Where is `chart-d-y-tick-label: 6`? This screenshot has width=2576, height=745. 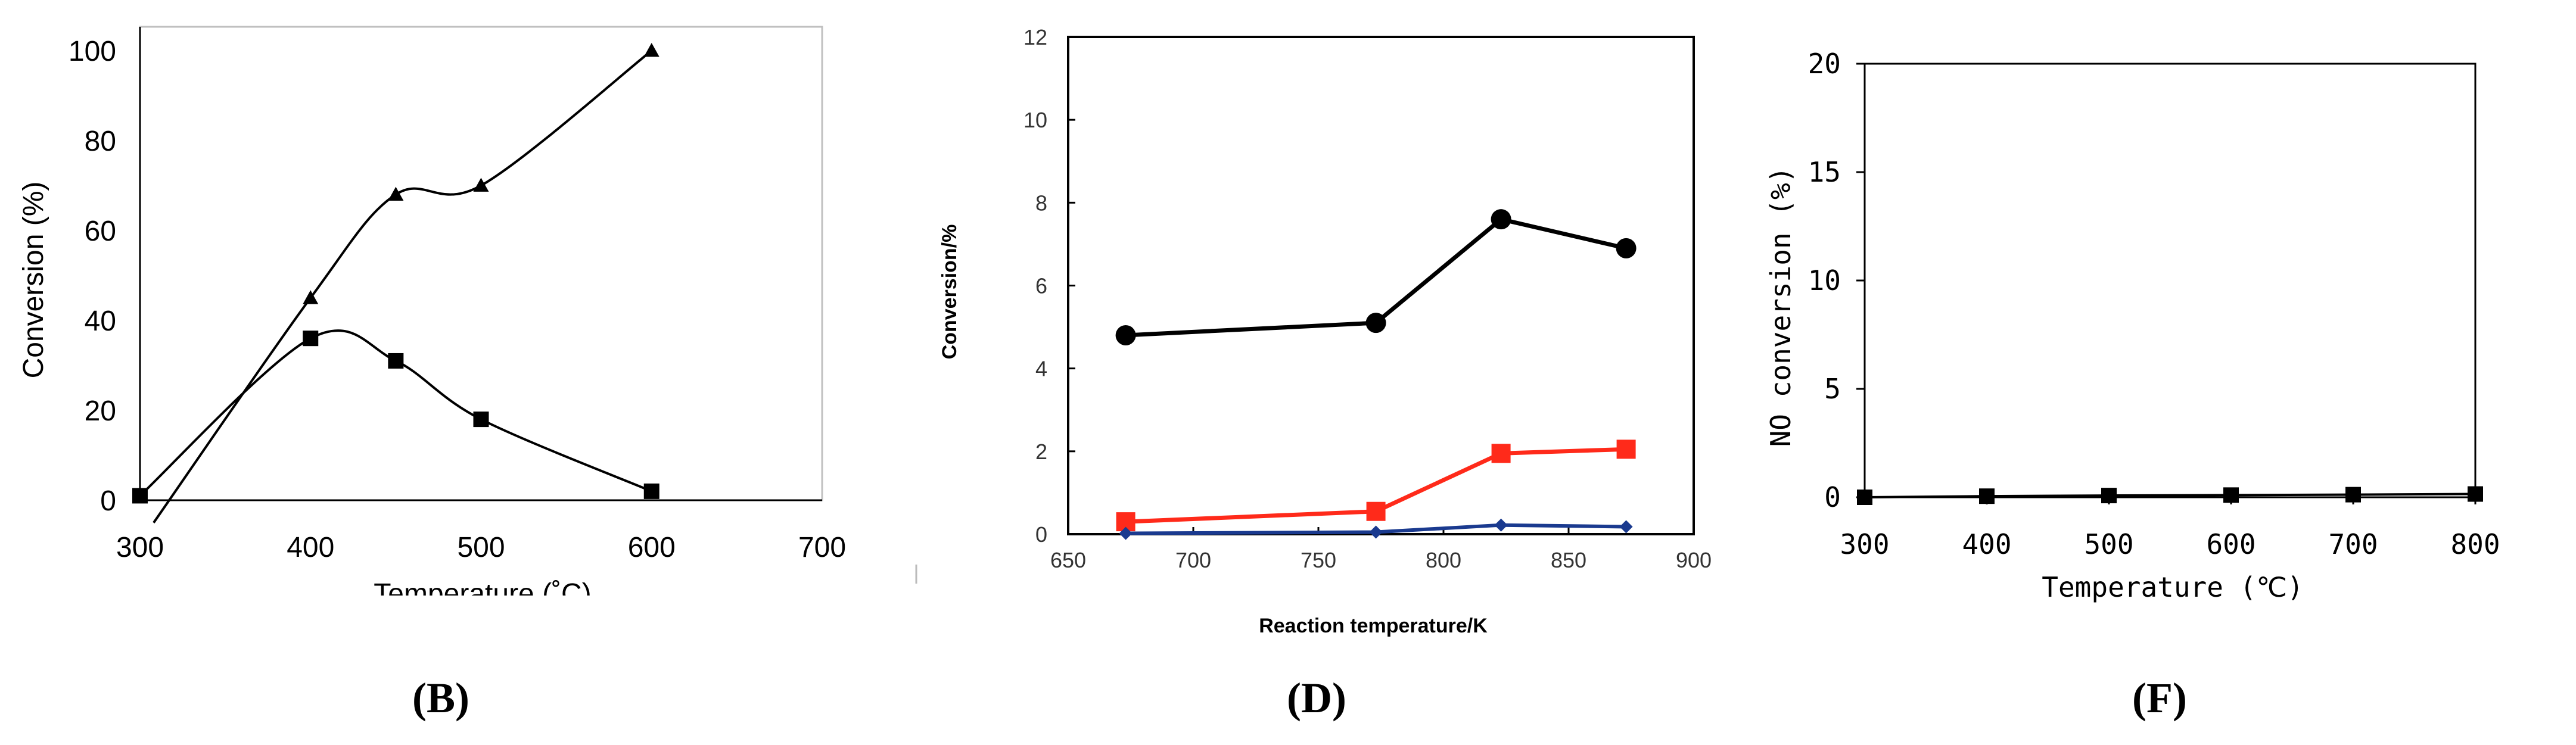 chart-d-y-tick-label: 6 is located at coordinates (1041, 286).